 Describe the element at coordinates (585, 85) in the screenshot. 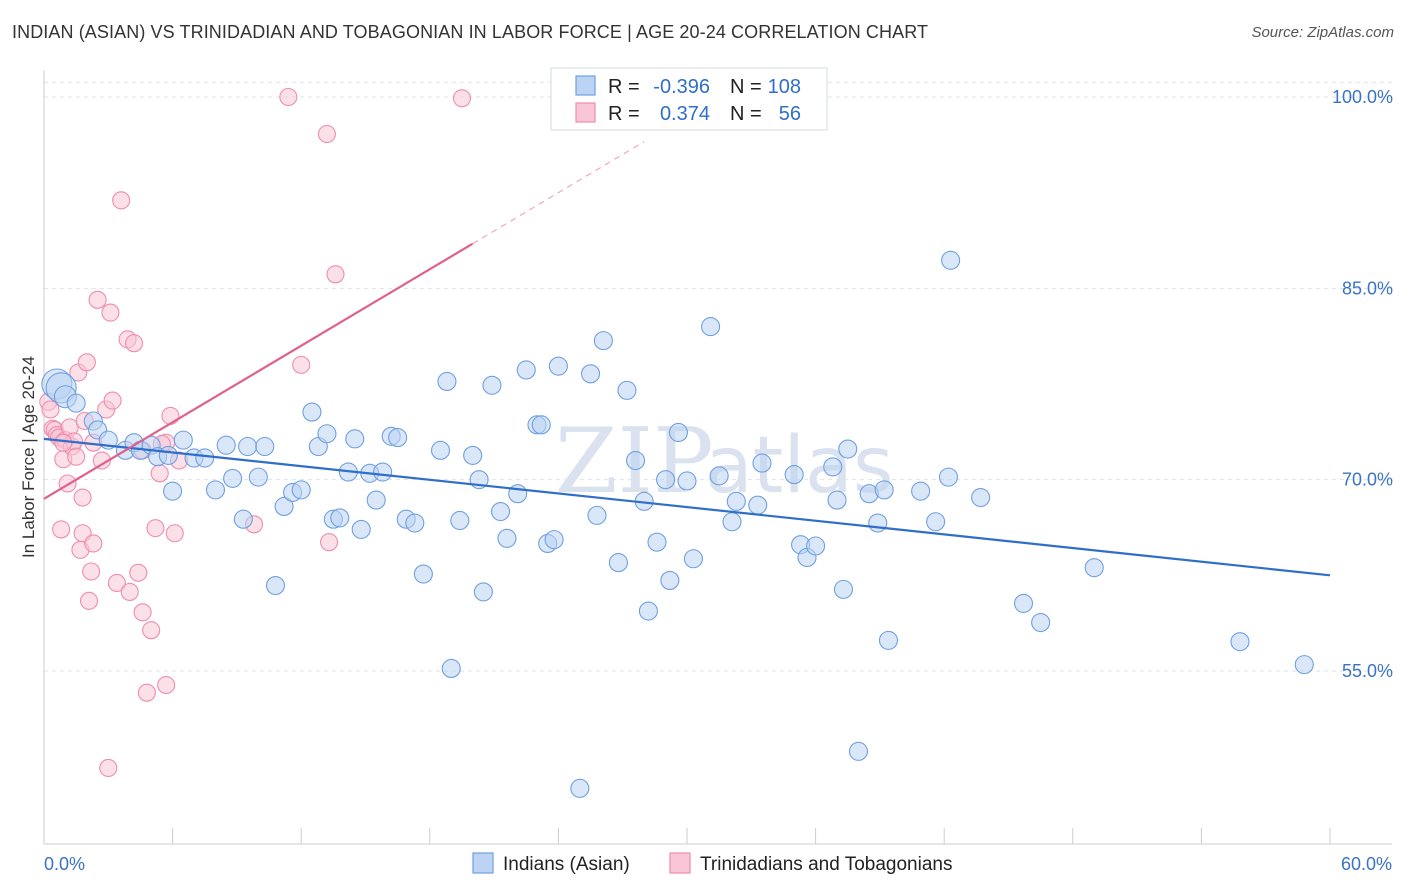

I see `legend-swatch-blue` at that location.